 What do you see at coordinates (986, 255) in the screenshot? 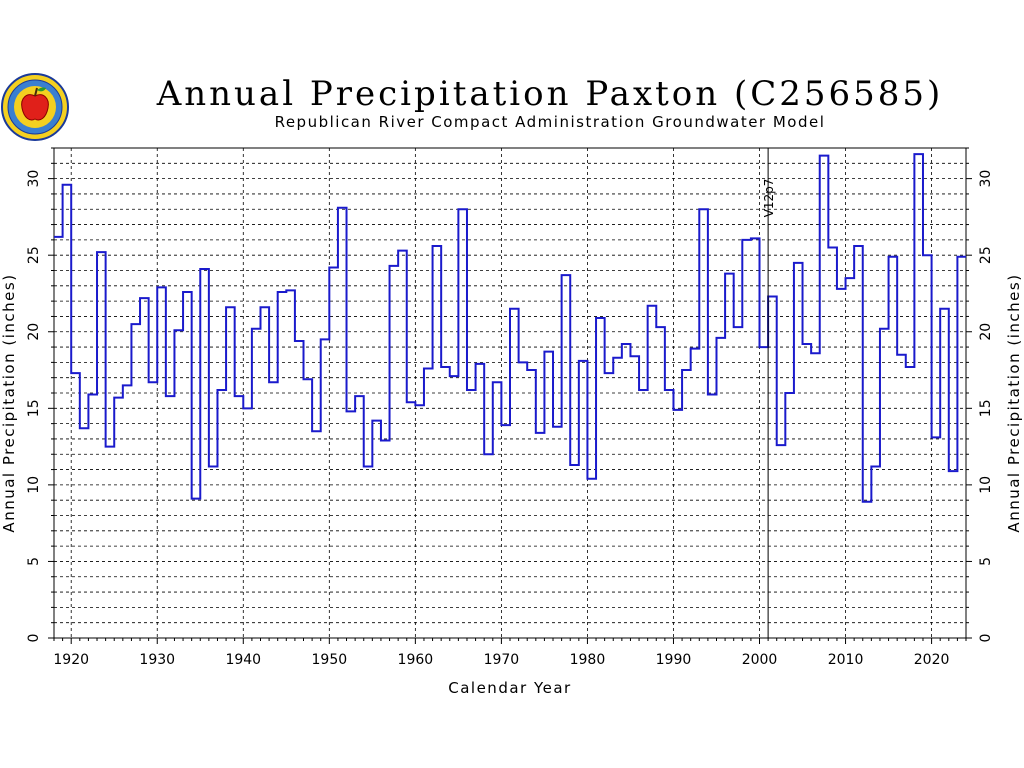
I see `y-tick-label-right: 25` at bounding box center [986, 255].